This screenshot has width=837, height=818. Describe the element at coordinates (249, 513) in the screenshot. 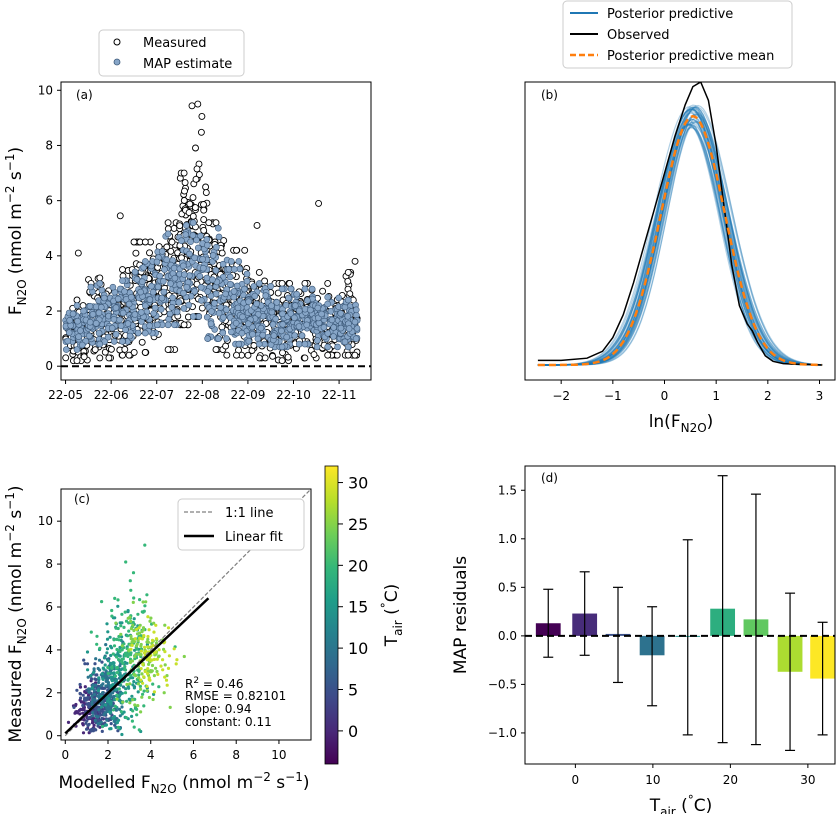

I see `legend-1to1-label: 1:1 line` at that location.